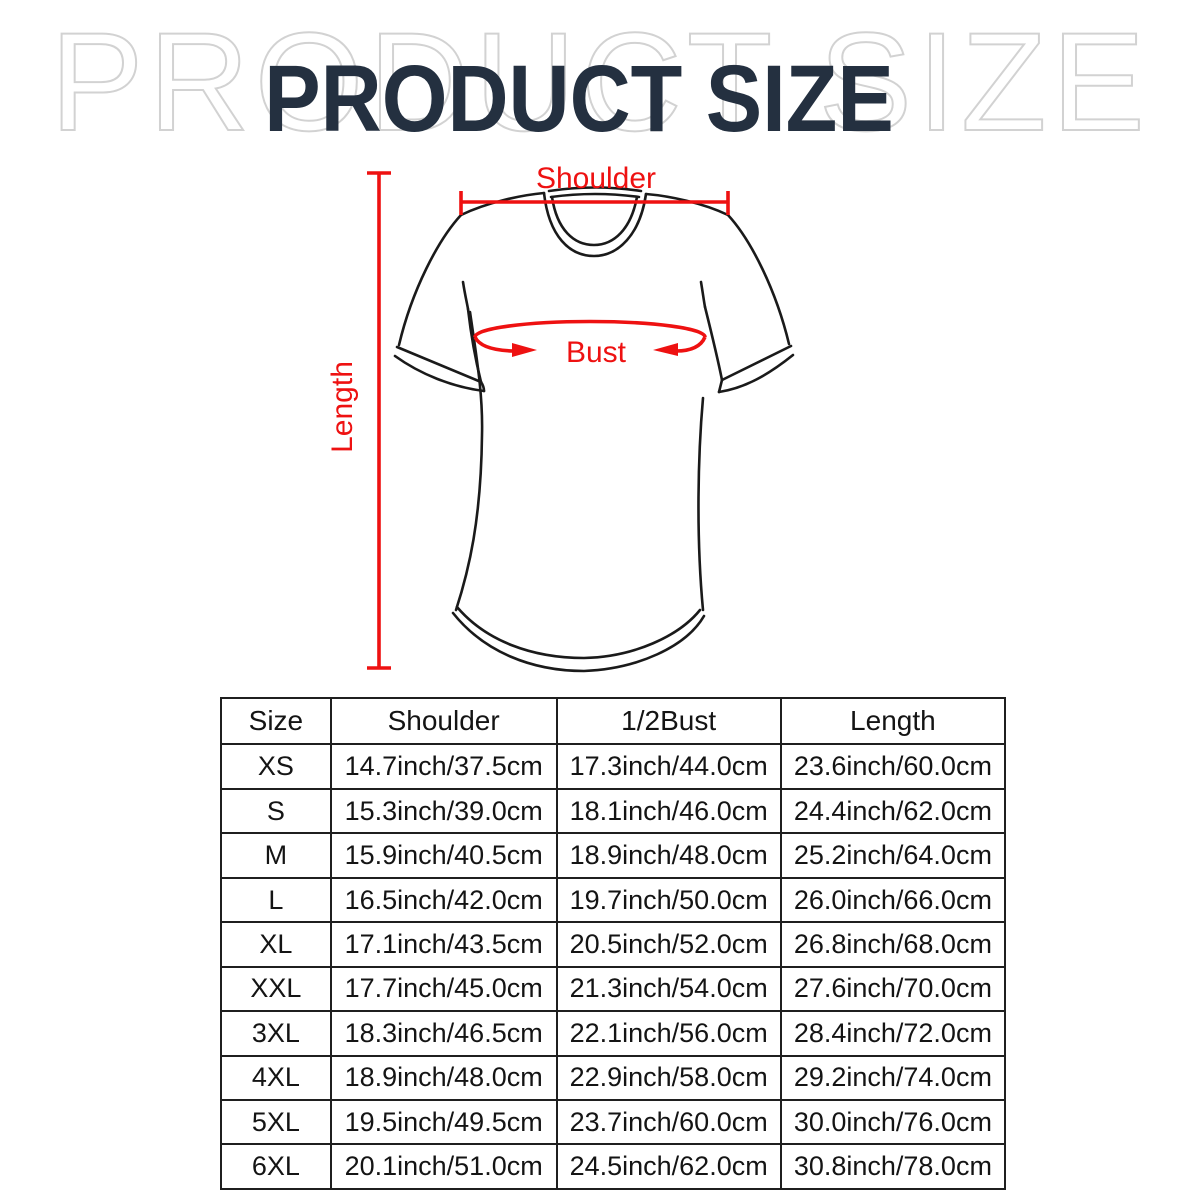  Describe the element at coordinates (443, 1033) in the screenshot. I see `cell-shoulder: 18.3inch/46.5cm` at that location.